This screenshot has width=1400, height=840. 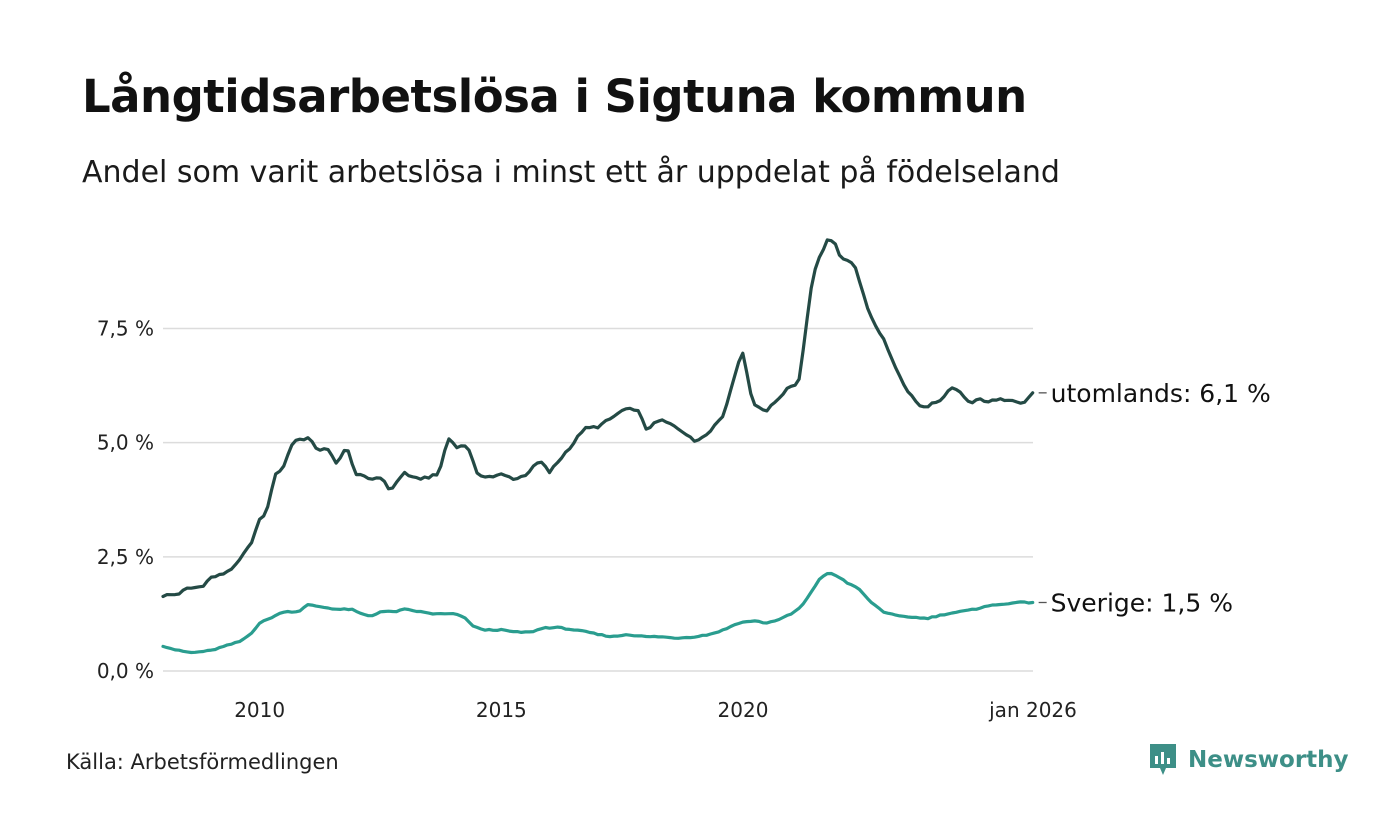 What do you see at coordinates (202, 762) in the screenshot?
I see `source-note: Källa: Arbetsförmedlingen` at bounding box center [202, 762].